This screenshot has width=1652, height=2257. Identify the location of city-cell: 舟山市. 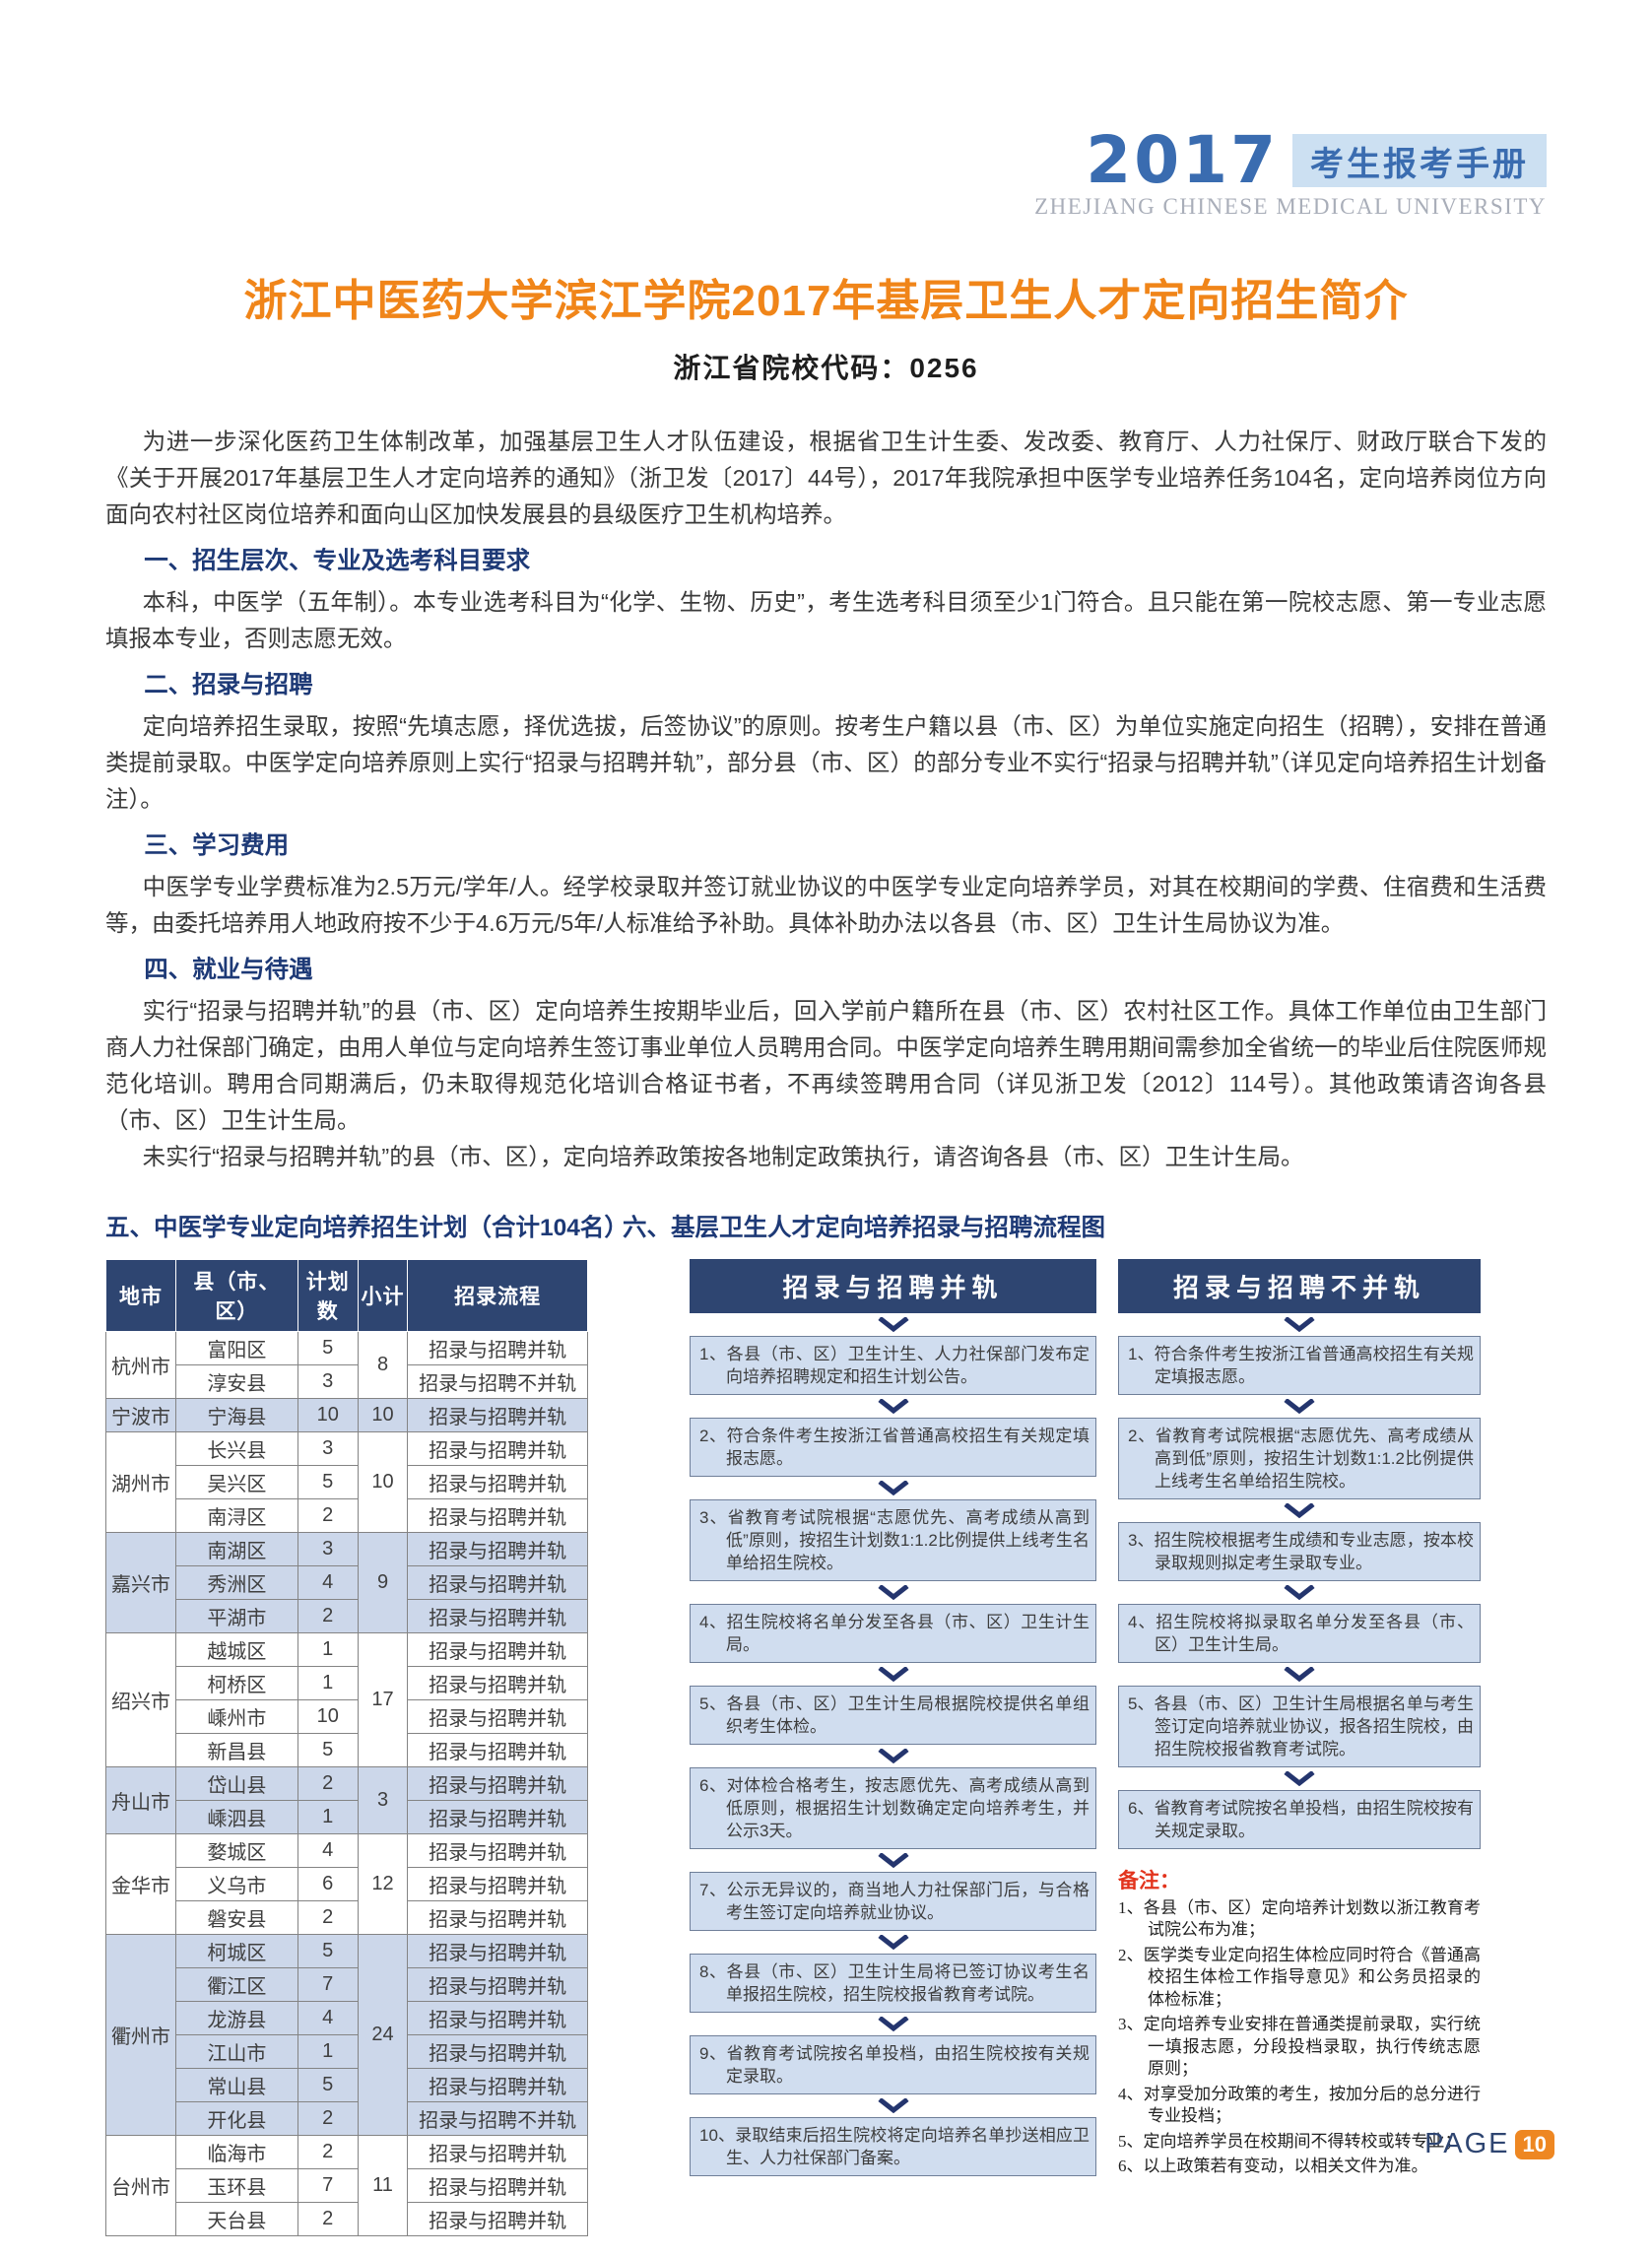
(140, 1800).